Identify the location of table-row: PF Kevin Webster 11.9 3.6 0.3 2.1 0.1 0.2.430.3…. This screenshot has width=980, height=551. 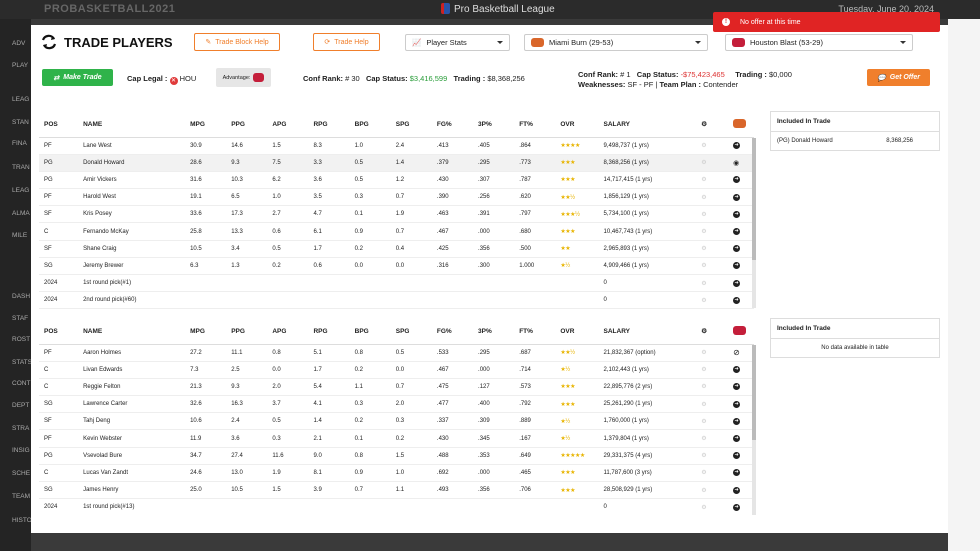
(396, 438).